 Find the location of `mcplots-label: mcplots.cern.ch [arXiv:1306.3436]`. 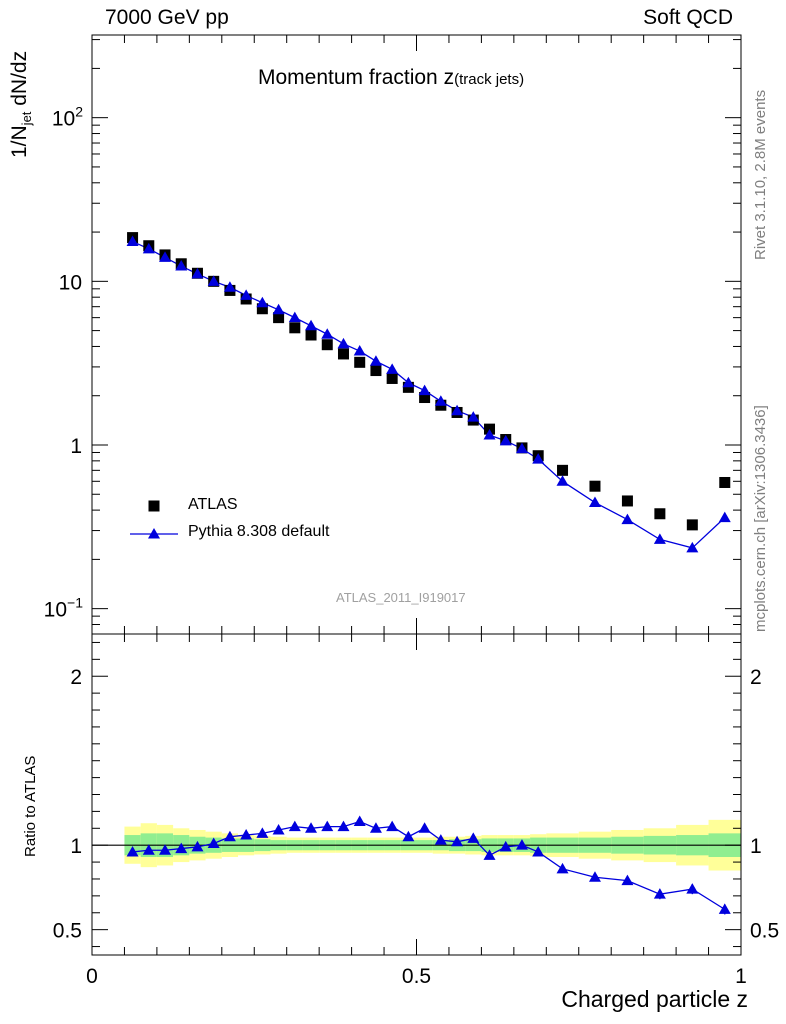

mcplots-label: mcplots.cern.ch [arXiv:1306.3436] is located at coordinates (760, 518).